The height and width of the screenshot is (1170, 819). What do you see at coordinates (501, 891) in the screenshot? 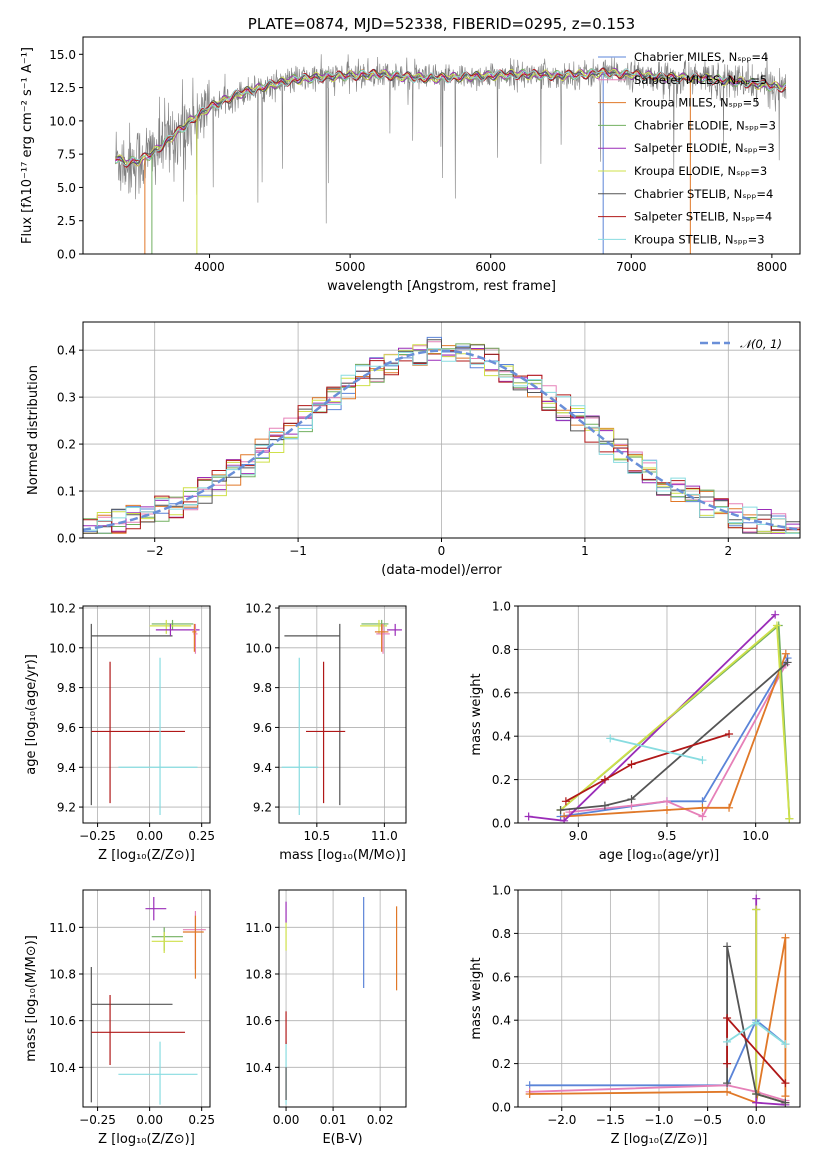
I see `y-tick-label: 1.0` at bounding box center [501, 891].